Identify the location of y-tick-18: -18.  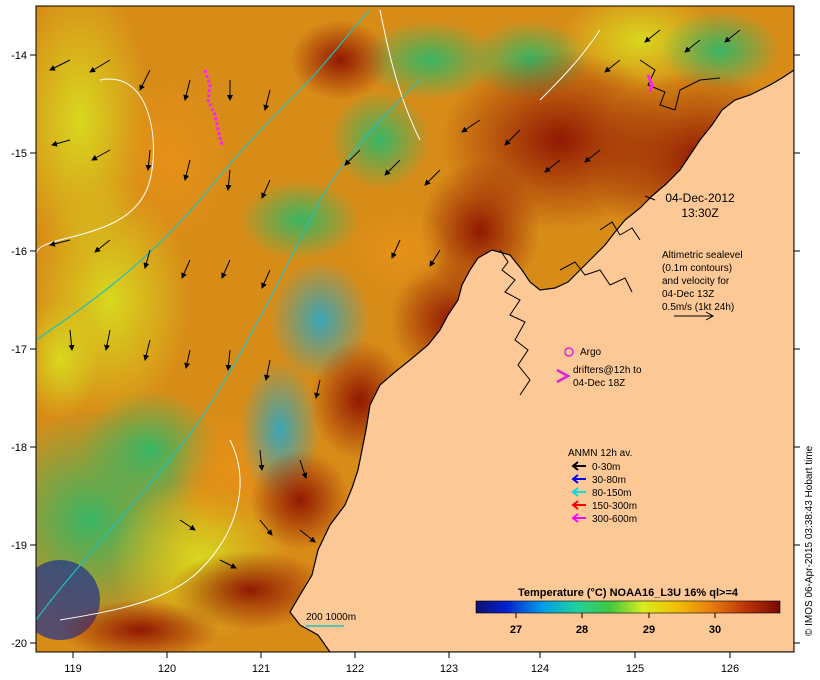
(405, 448).